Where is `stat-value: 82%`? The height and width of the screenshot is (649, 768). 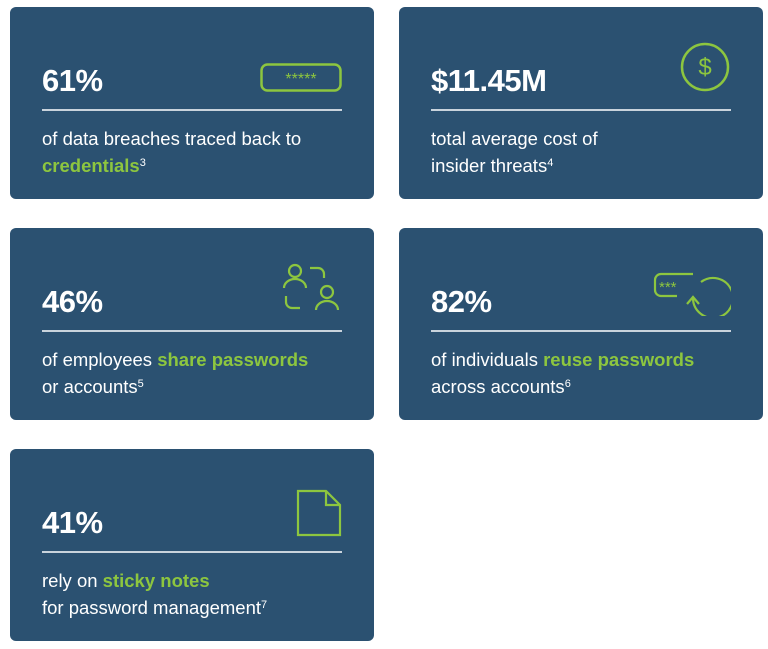
stat-value: 82% is located at coordinates (461, 301).